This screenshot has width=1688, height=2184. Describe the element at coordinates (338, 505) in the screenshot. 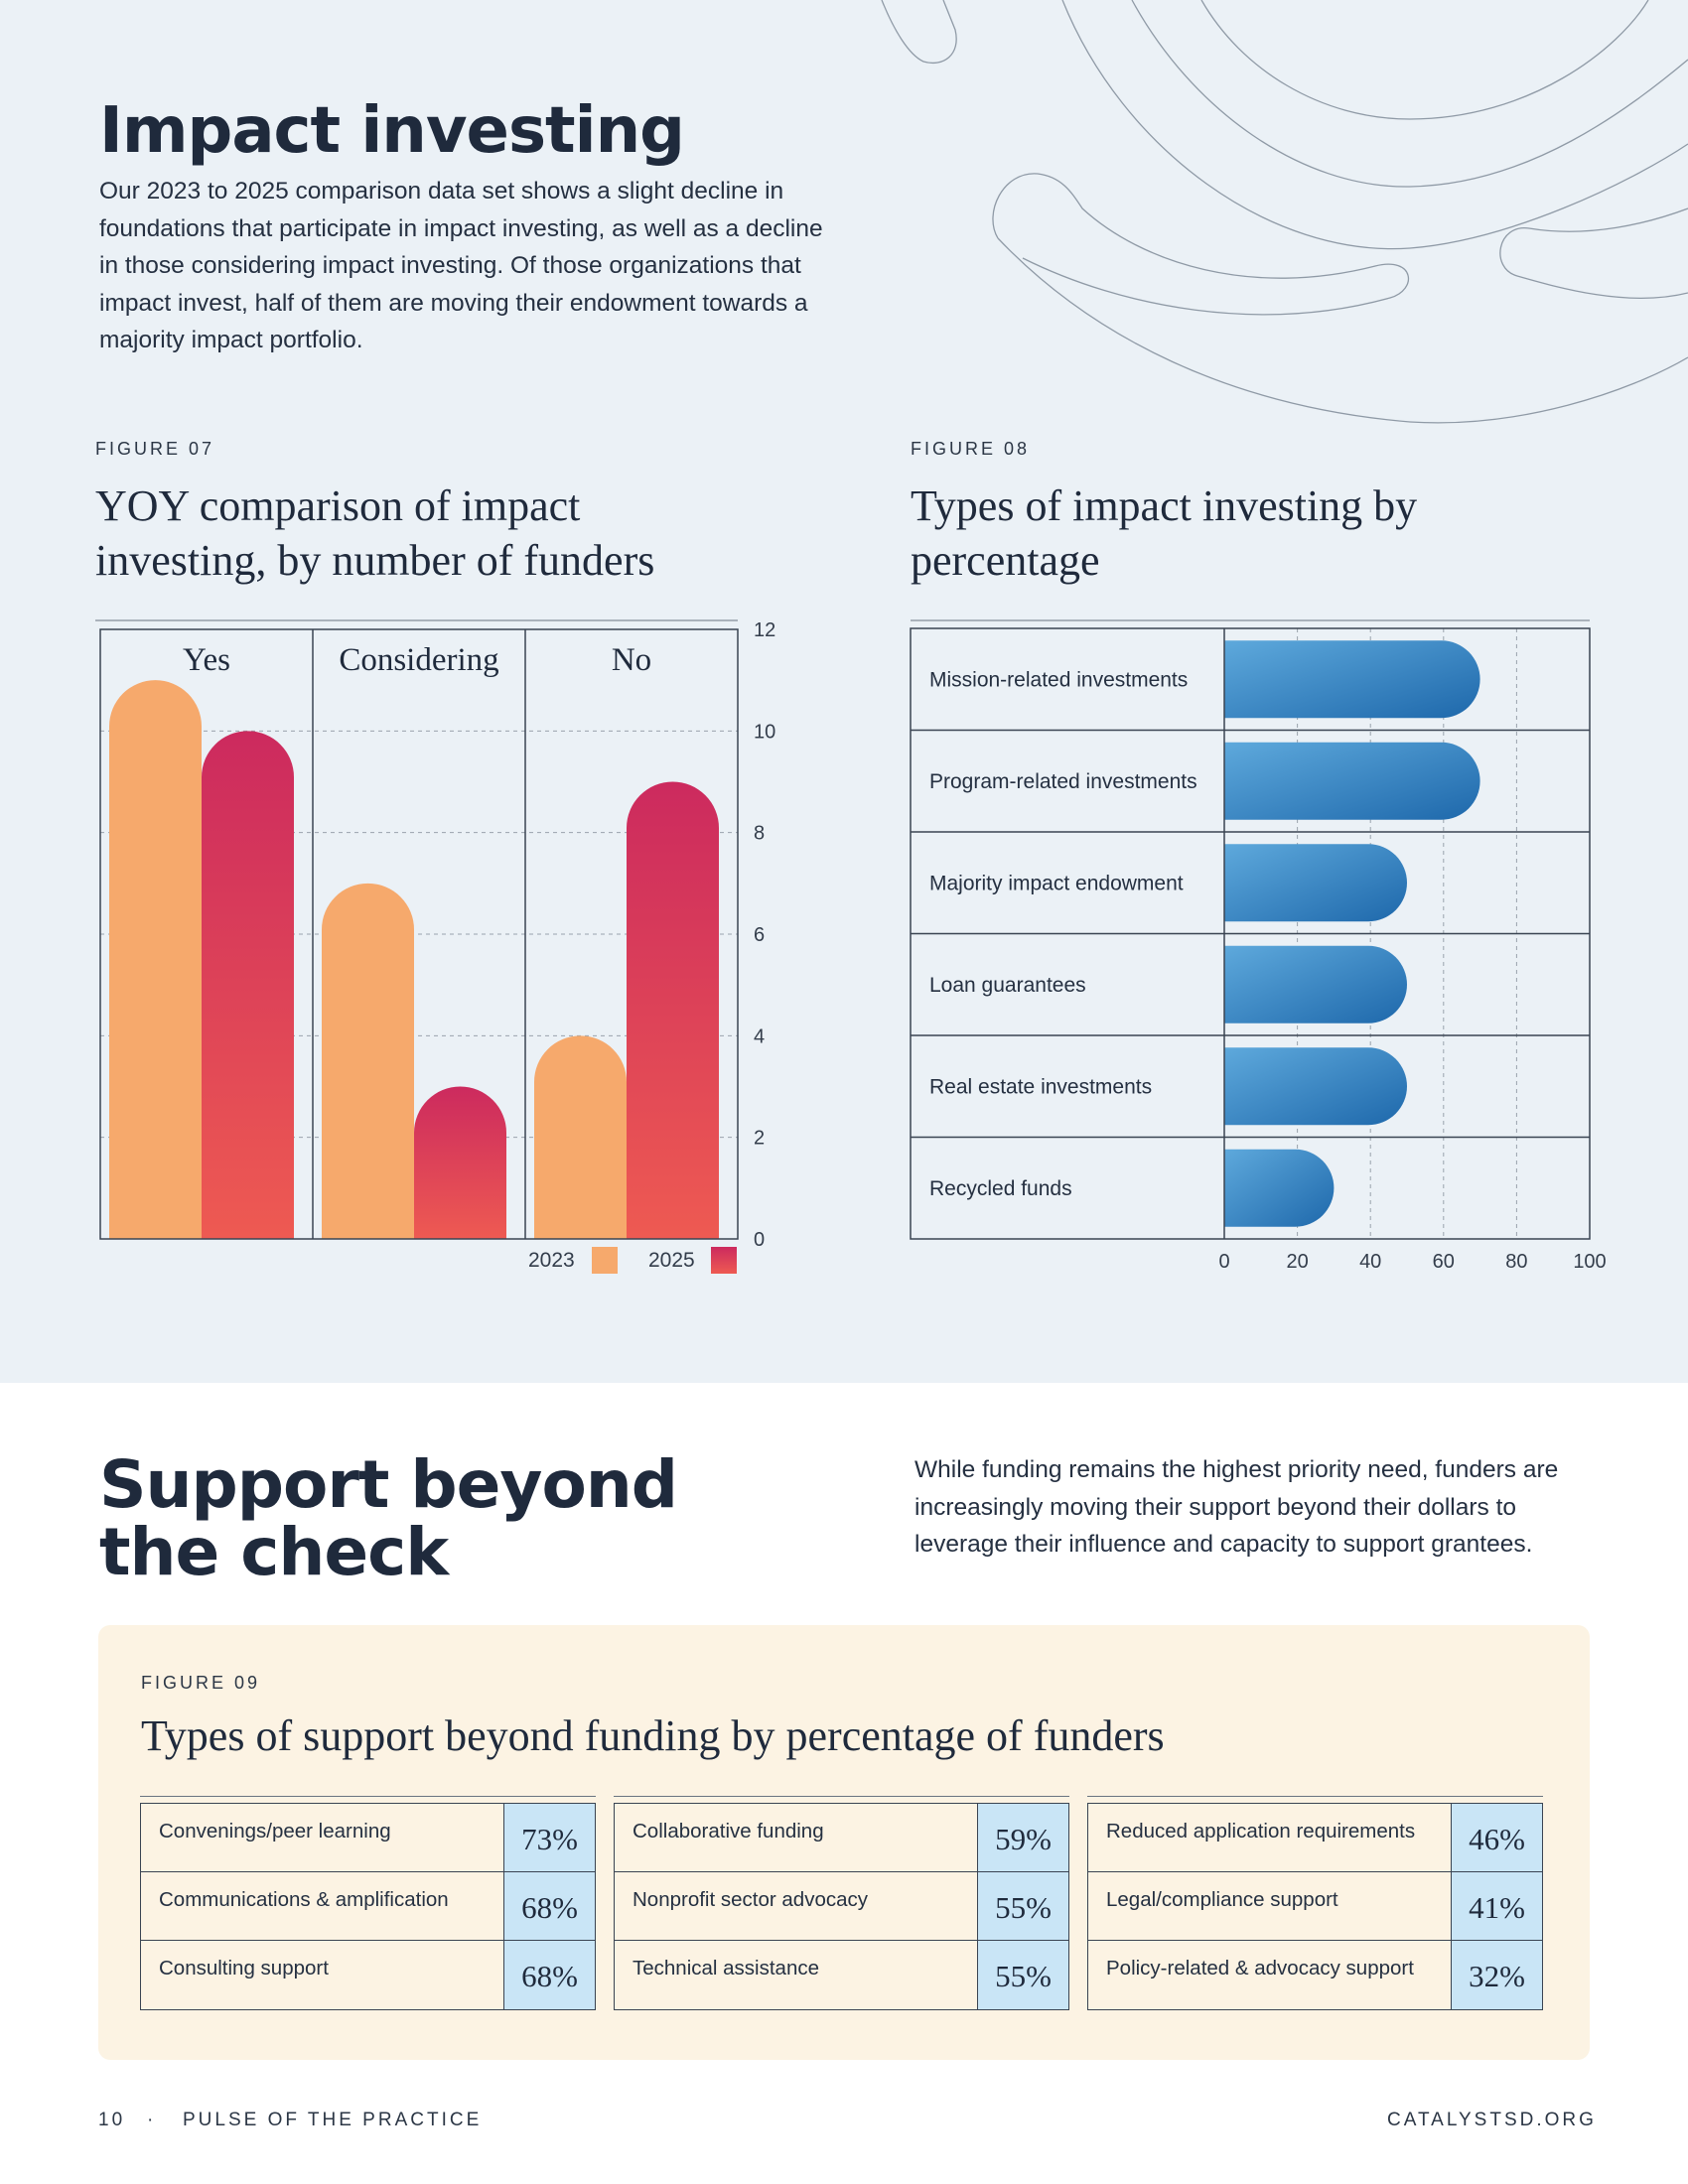

I see `figure07-title-line1: YOY comparison of impact` at that location.